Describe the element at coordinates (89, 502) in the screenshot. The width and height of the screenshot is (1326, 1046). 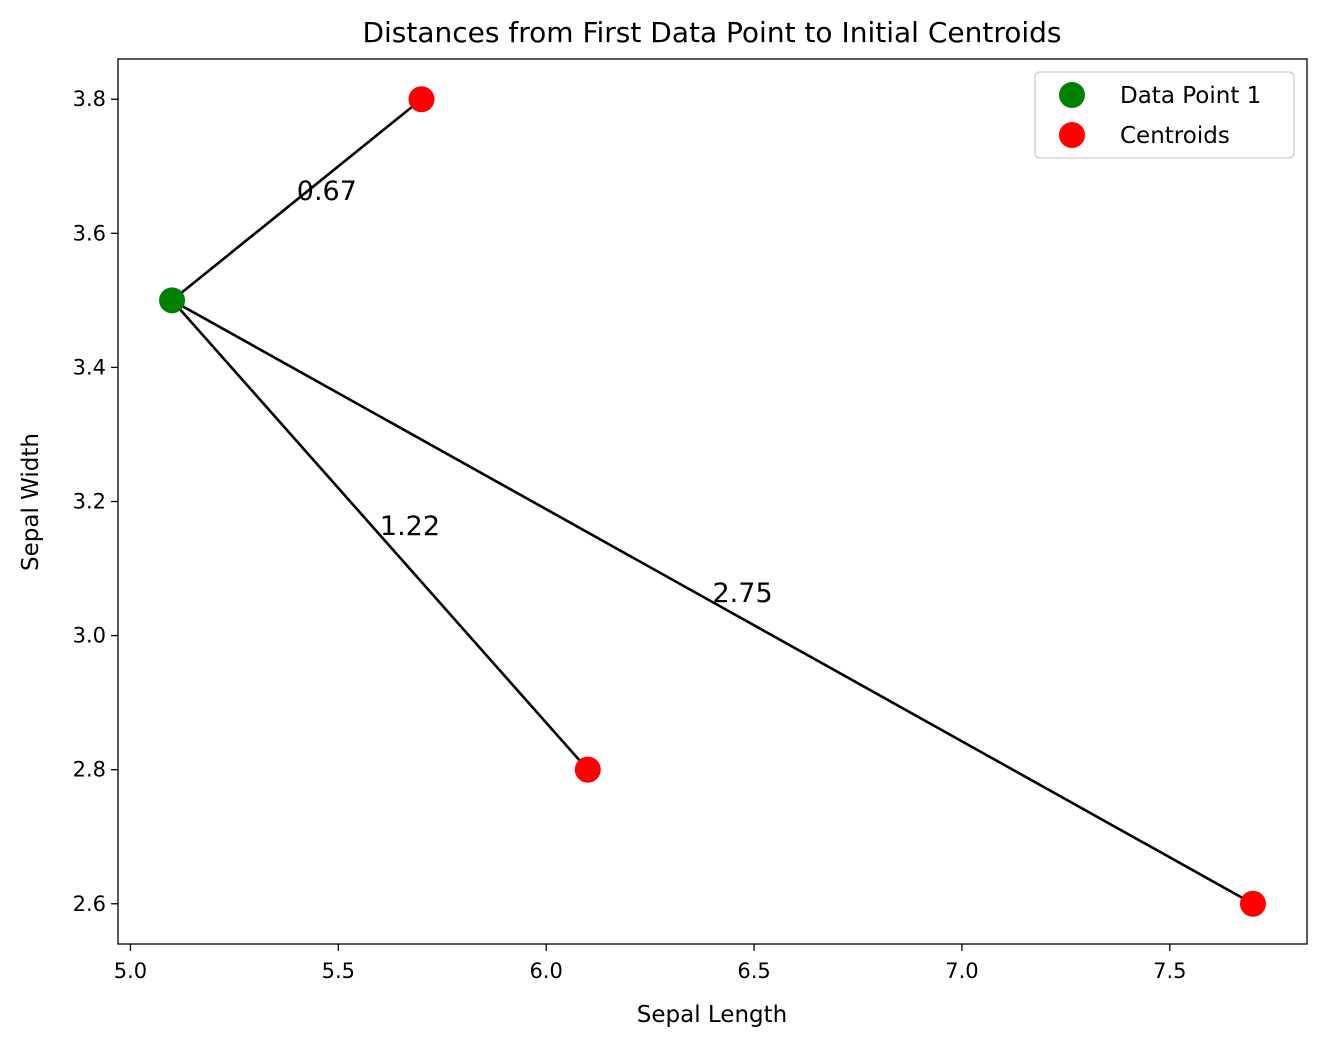
I see `y-tick-label: 3.2` at that location.